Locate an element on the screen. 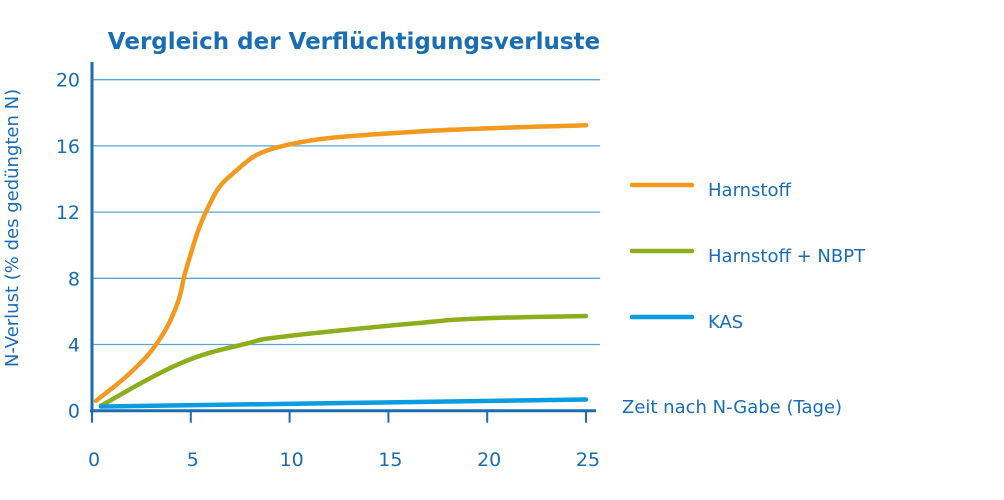  y-tick-label: 8 is located at coordinates (74, 279).